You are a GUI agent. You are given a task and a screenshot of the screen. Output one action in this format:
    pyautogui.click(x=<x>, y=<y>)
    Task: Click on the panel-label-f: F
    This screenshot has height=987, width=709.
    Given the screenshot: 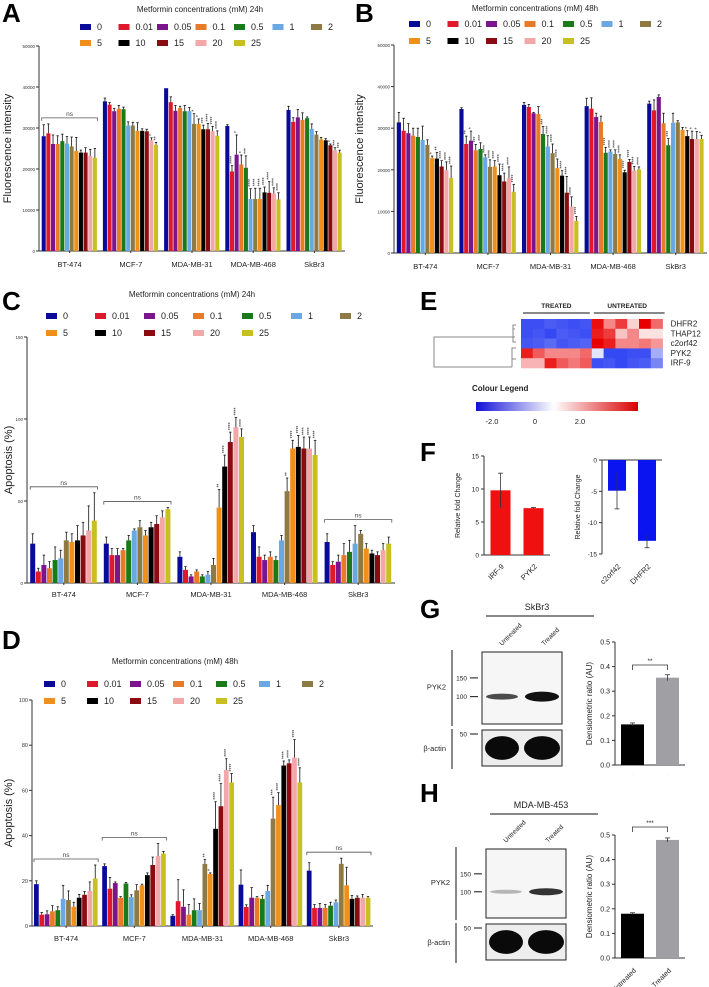 What is the action you would take?
    pyautogui.click(x=428, y=452)
    